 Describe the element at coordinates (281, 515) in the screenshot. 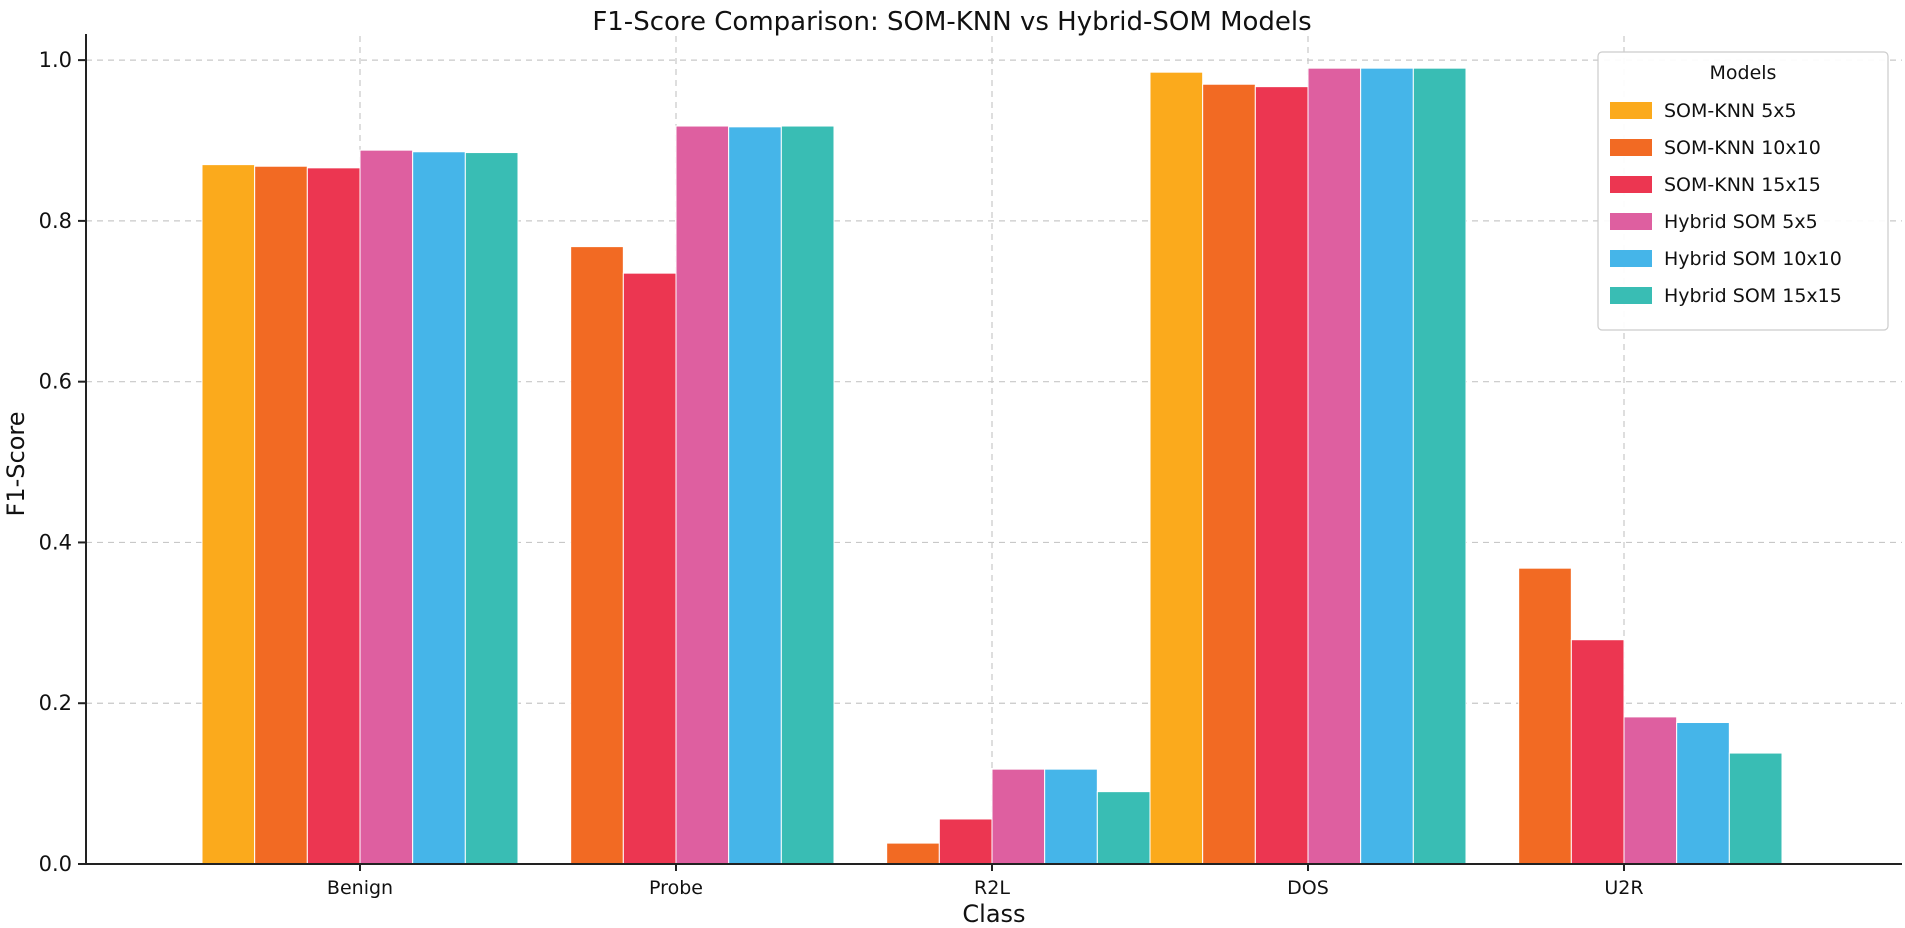

I see `bar-som-knn-10x10-benign` at that location.